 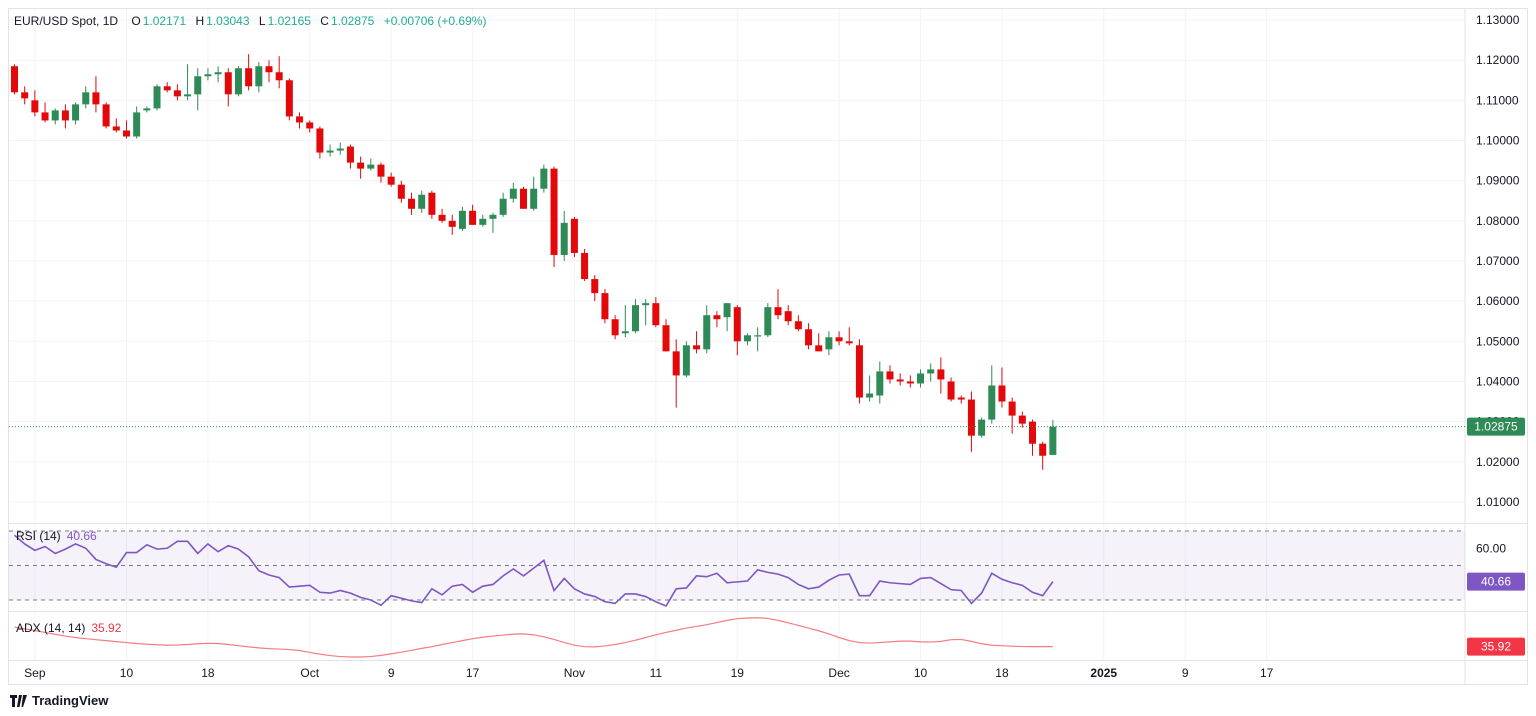 I want to click on rsi-legend: RSI (14) 40.66, so click(x=56, y=536).